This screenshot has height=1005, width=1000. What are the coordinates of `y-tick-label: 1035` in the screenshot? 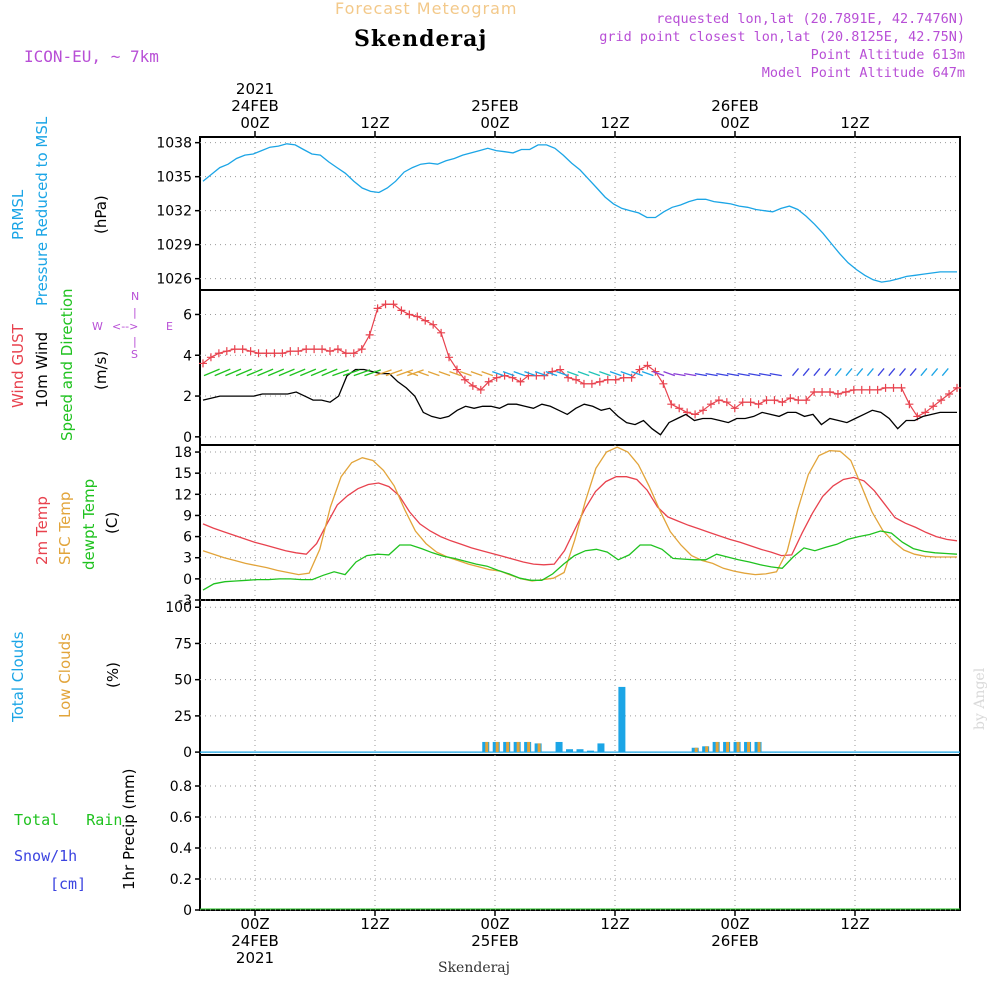 It's located at (174, 178).